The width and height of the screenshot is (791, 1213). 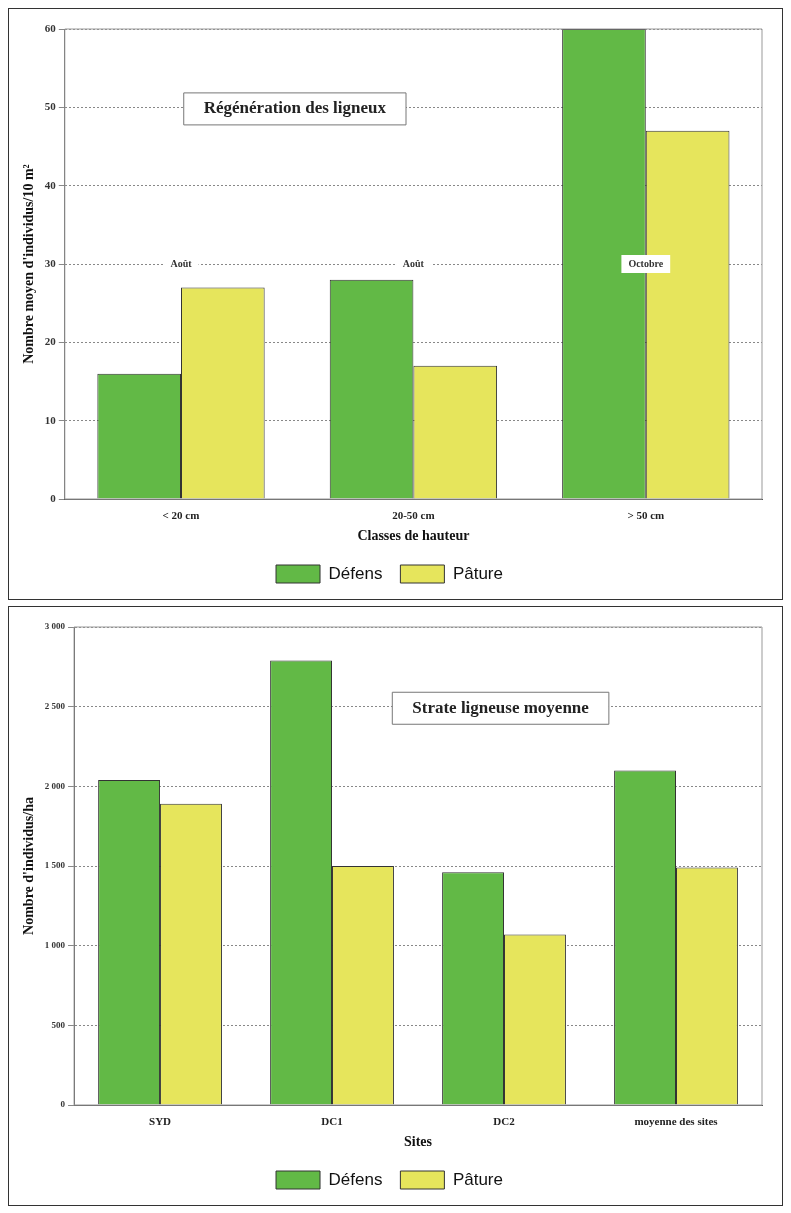 What do you see at coordinates (50, 184) in the screenshot?
I see `y-tick-label: 40` at bounding box center [50, 184].